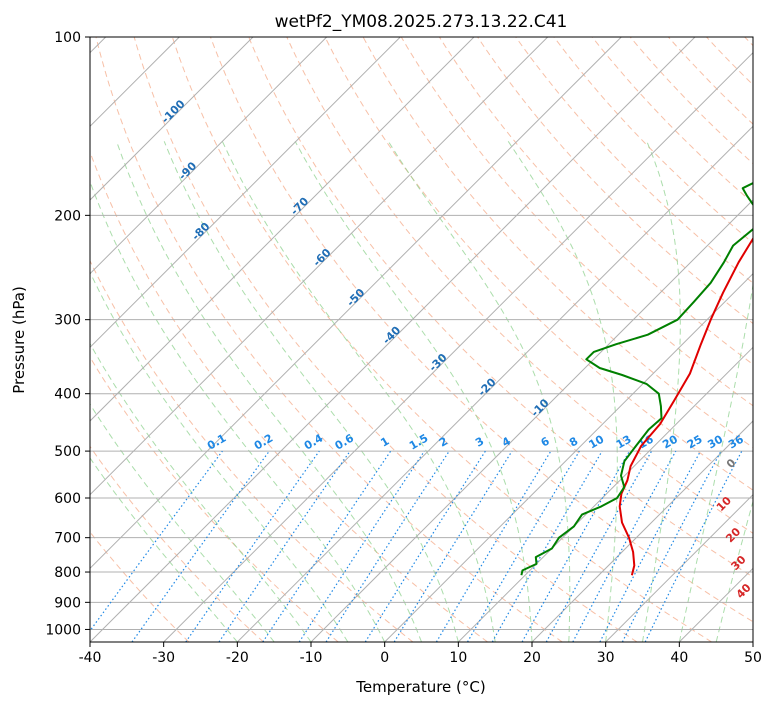  Describe the element at coordinates (67, 573) in the screenshot. I see `y-tick-label: 800` at that location.